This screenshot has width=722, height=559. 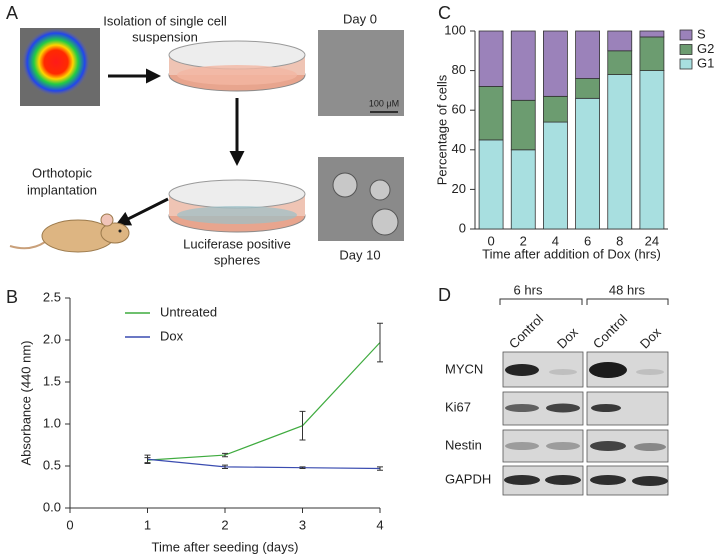 What do you see at coordinates (237, 243) in the screenshot?
I see `diagram-label: Luciferase positive` at bounding box center [237, 243].